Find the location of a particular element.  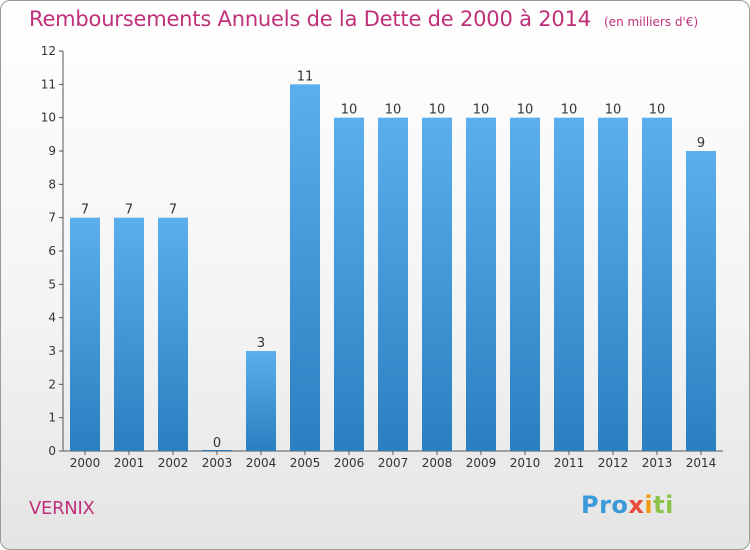

y-tick-label: 4 is located at coordinates (52, 318).